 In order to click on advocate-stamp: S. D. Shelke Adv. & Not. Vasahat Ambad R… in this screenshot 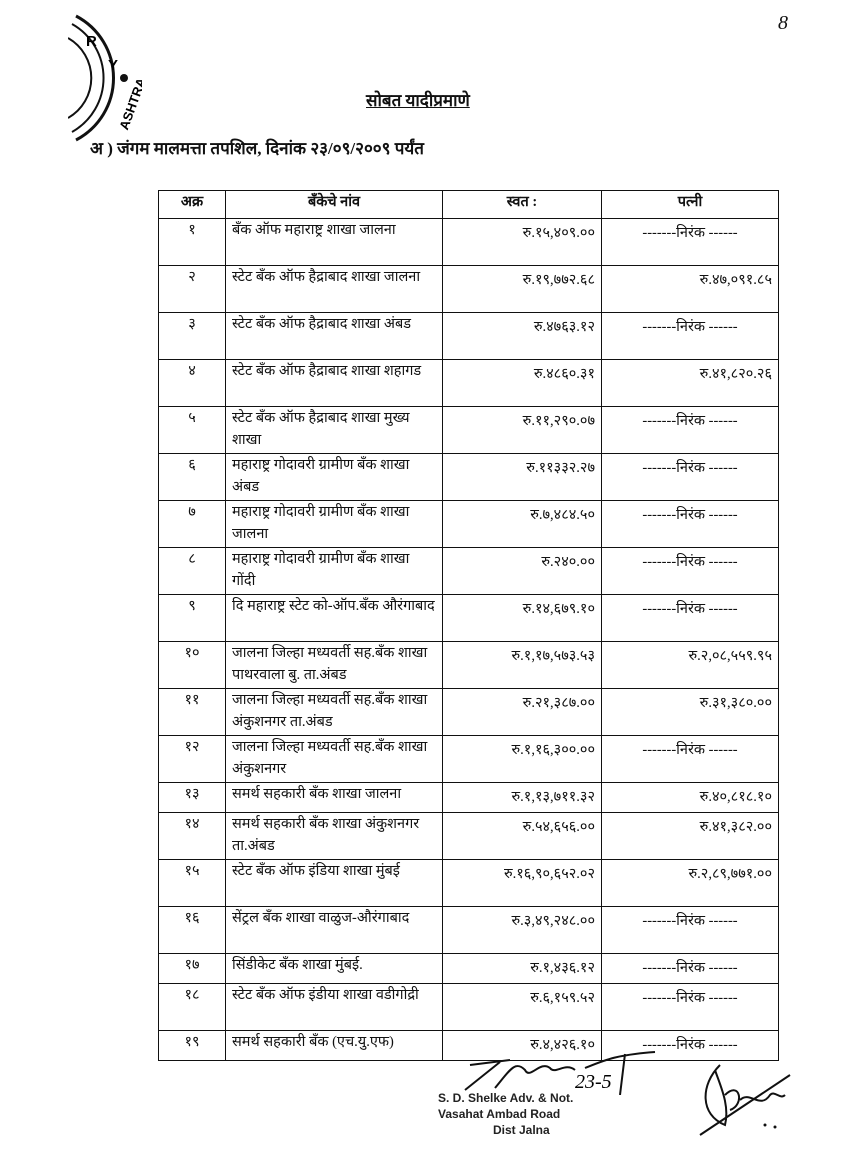, I will do `click(505, 1114)`.